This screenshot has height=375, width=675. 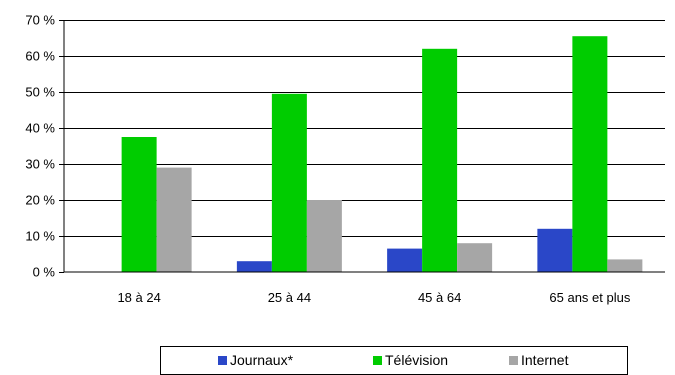 I want to click on y-tick-label: 40 %, so click(x=40, y=128).